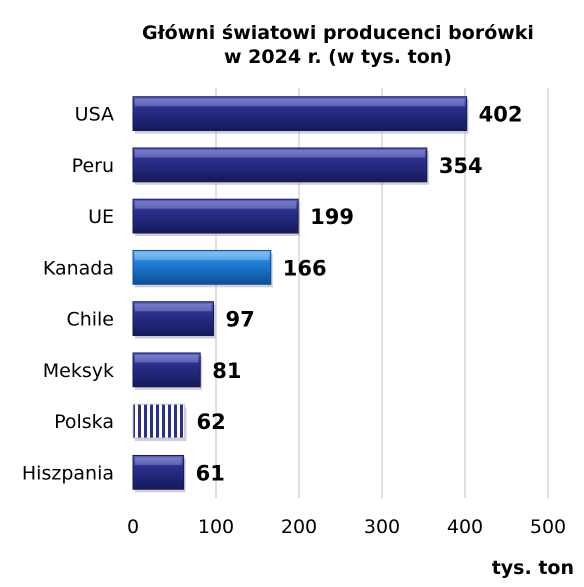  What do you see at coordinates (78, 268) in the screenshot?
I see `category-label: Kanada` at bounding box center [78, 268].